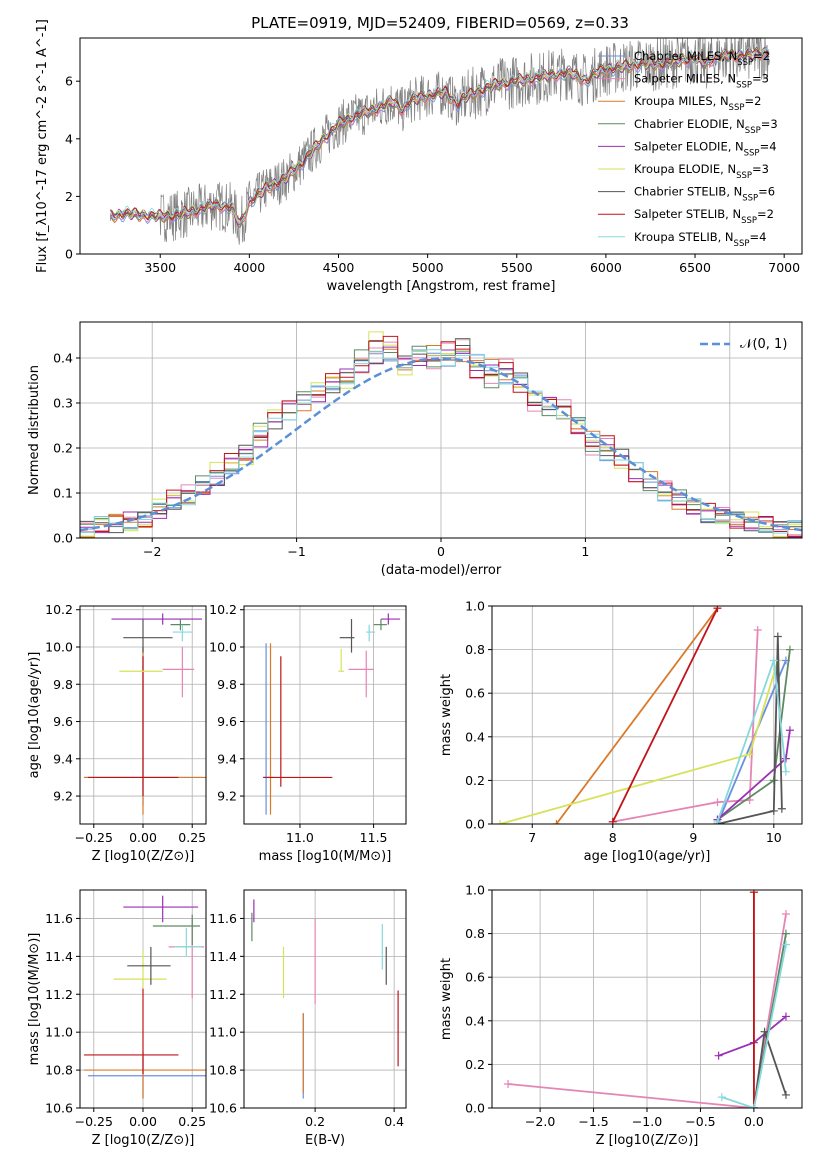 The height and width of the screenshot is (1170, 819). What do you see at coordinates (325, 856) in the screenshot?
I see `x-axis-label: mass [log10(M/M⊙)]` at bounding box center [325, 856].